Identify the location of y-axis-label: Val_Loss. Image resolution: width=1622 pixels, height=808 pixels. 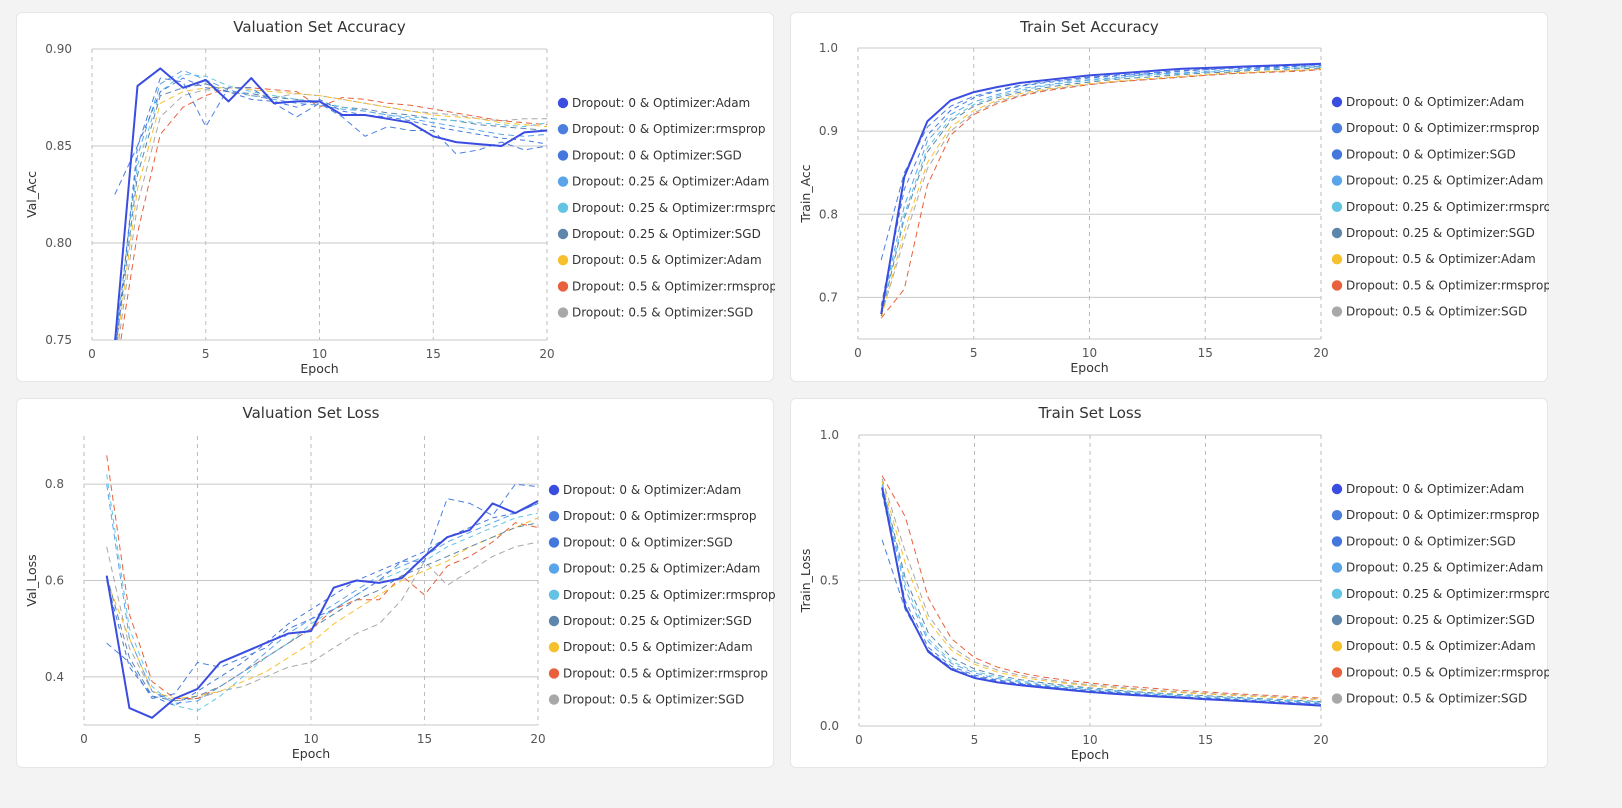
(31, 580).